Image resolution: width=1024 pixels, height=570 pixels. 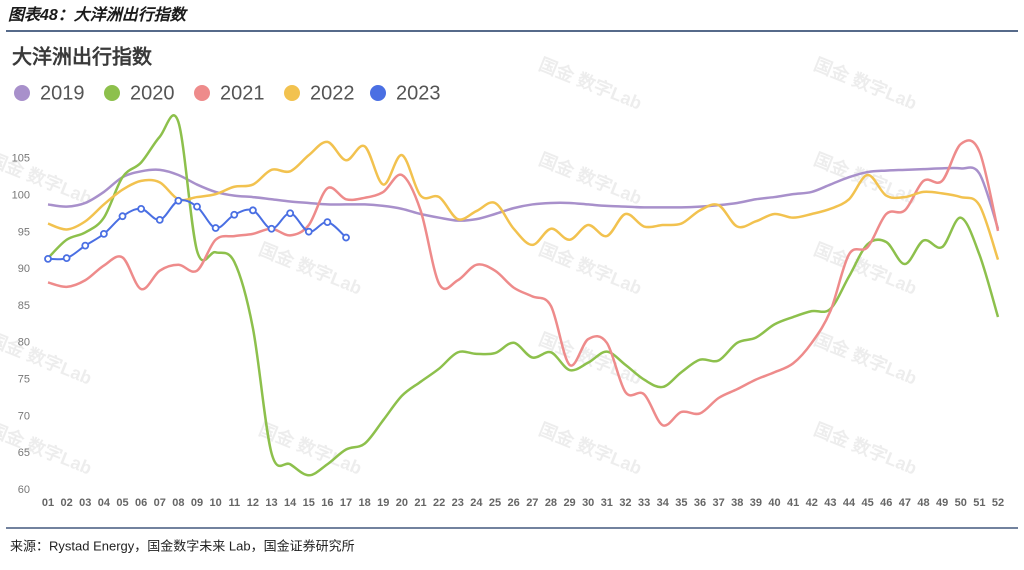 I want to click on x-tick-label: 23, so click(x=458, y=503).